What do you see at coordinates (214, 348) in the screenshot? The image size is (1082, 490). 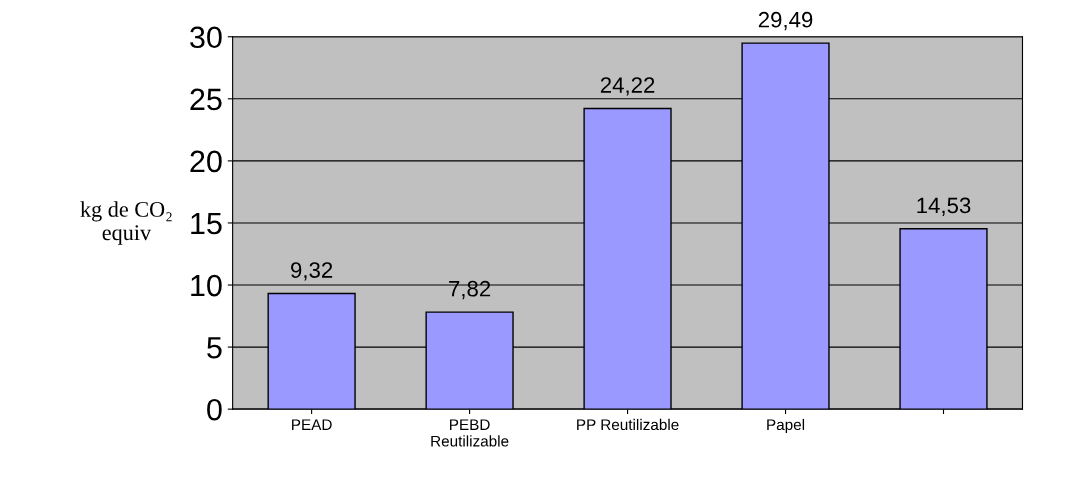 I see `y-tick-label: 5` at bounding box center [214, 348].